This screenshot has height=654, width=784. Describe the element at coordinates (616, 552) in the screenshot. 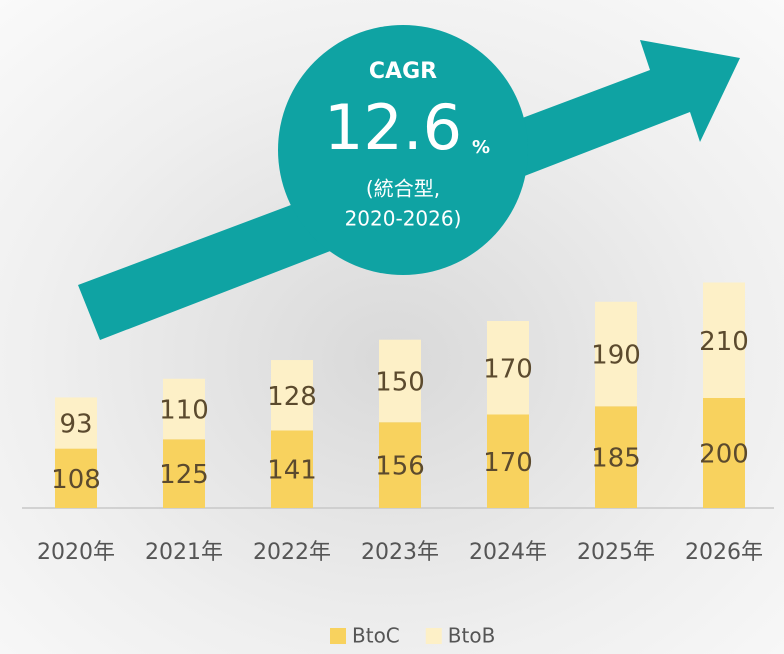

I see `x-tick-label: 2025年` at that location.